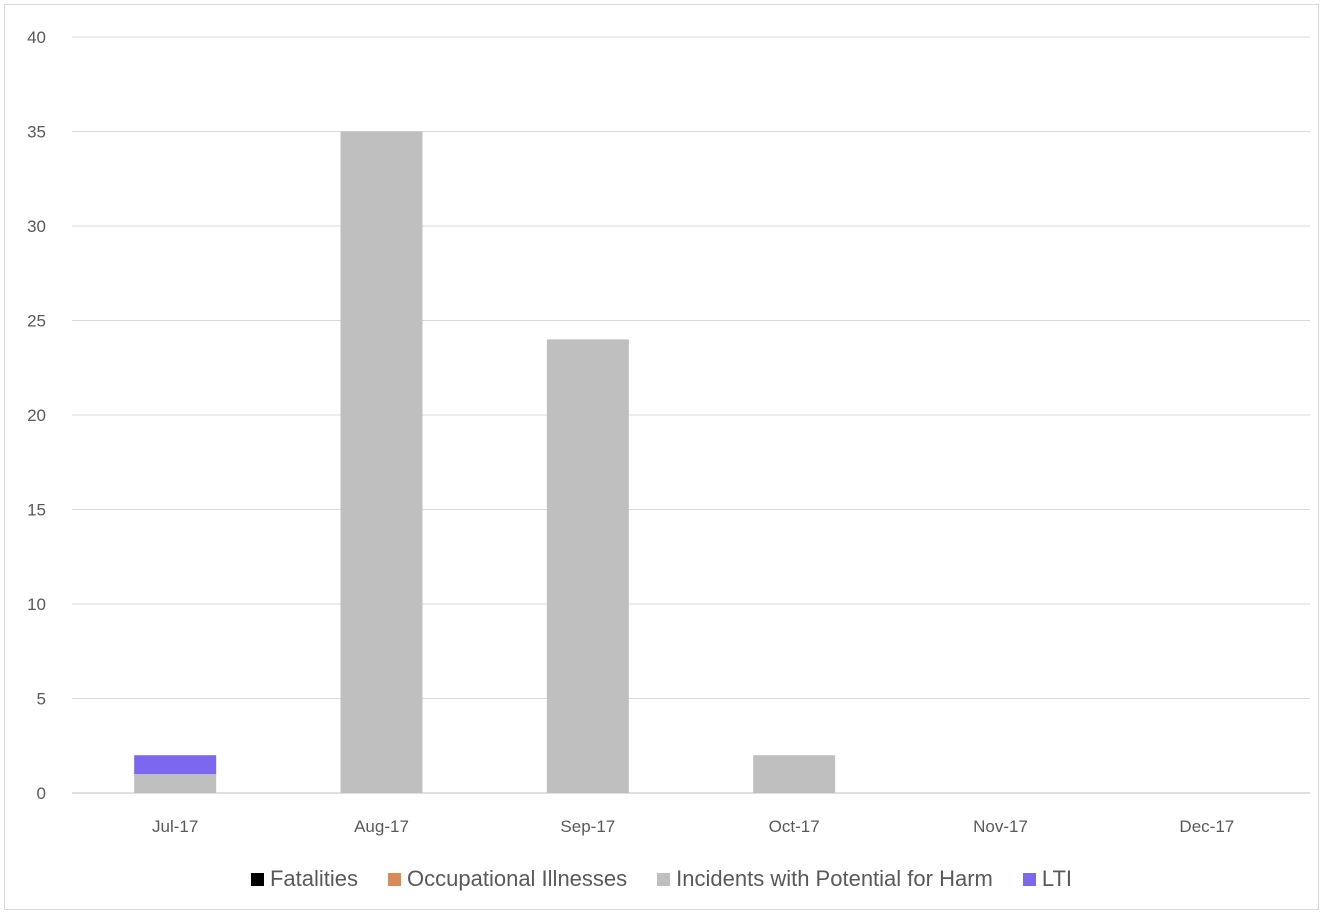 The image size is (1323, 914). I want to click on legend-label: LTI, so click(1057, 878).